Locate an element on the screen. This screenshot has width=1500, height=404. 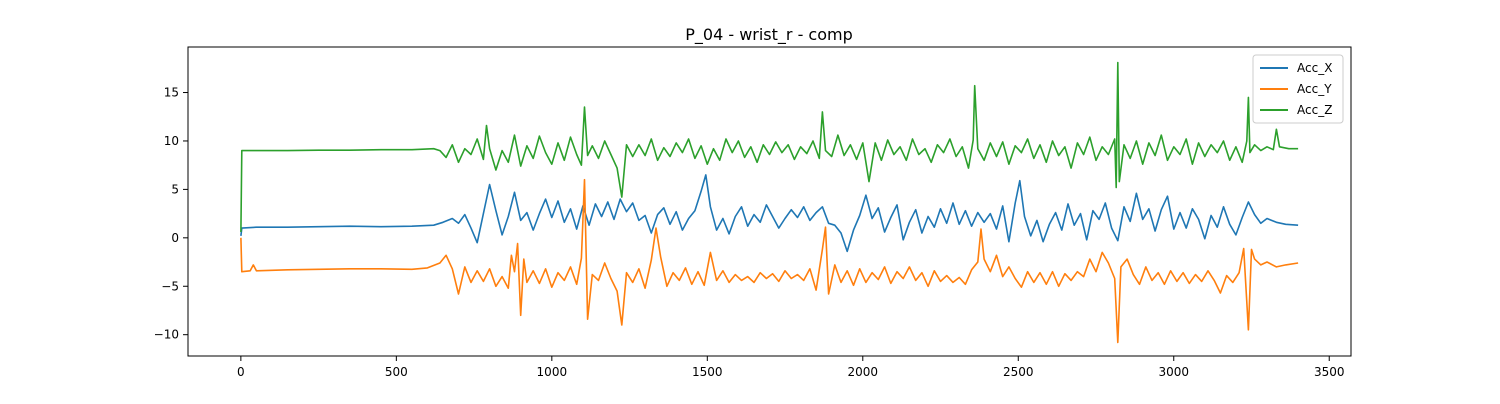
legend-label: Acc_Y is located at coordinates (1314, 89).